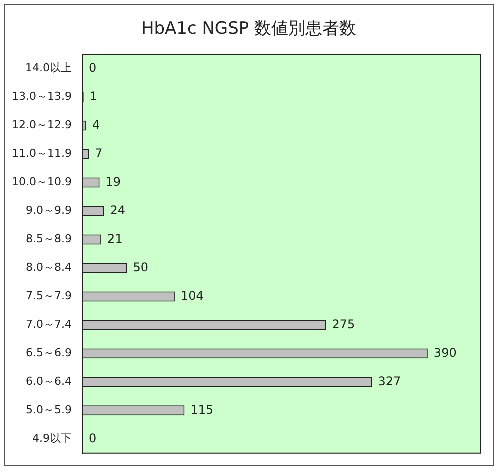 The width and height of the screenshot is (500, 472). Describe the element at coordinates (445, 353) in the screenshot. I see `data-label: 390` at that location.